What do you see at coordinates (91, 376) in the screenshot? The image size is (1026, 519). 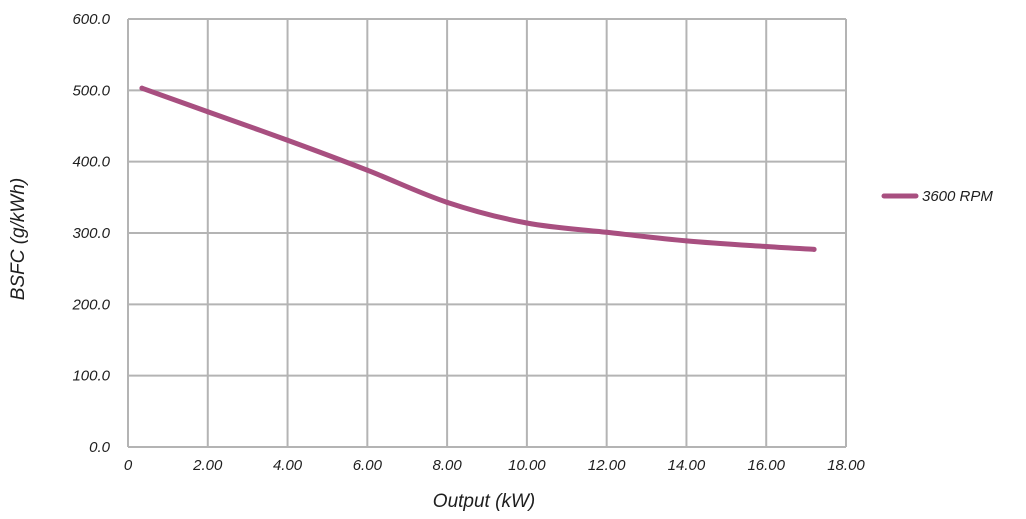 I see `y-tick-label: 100.0` at bounding box center [91, 376].